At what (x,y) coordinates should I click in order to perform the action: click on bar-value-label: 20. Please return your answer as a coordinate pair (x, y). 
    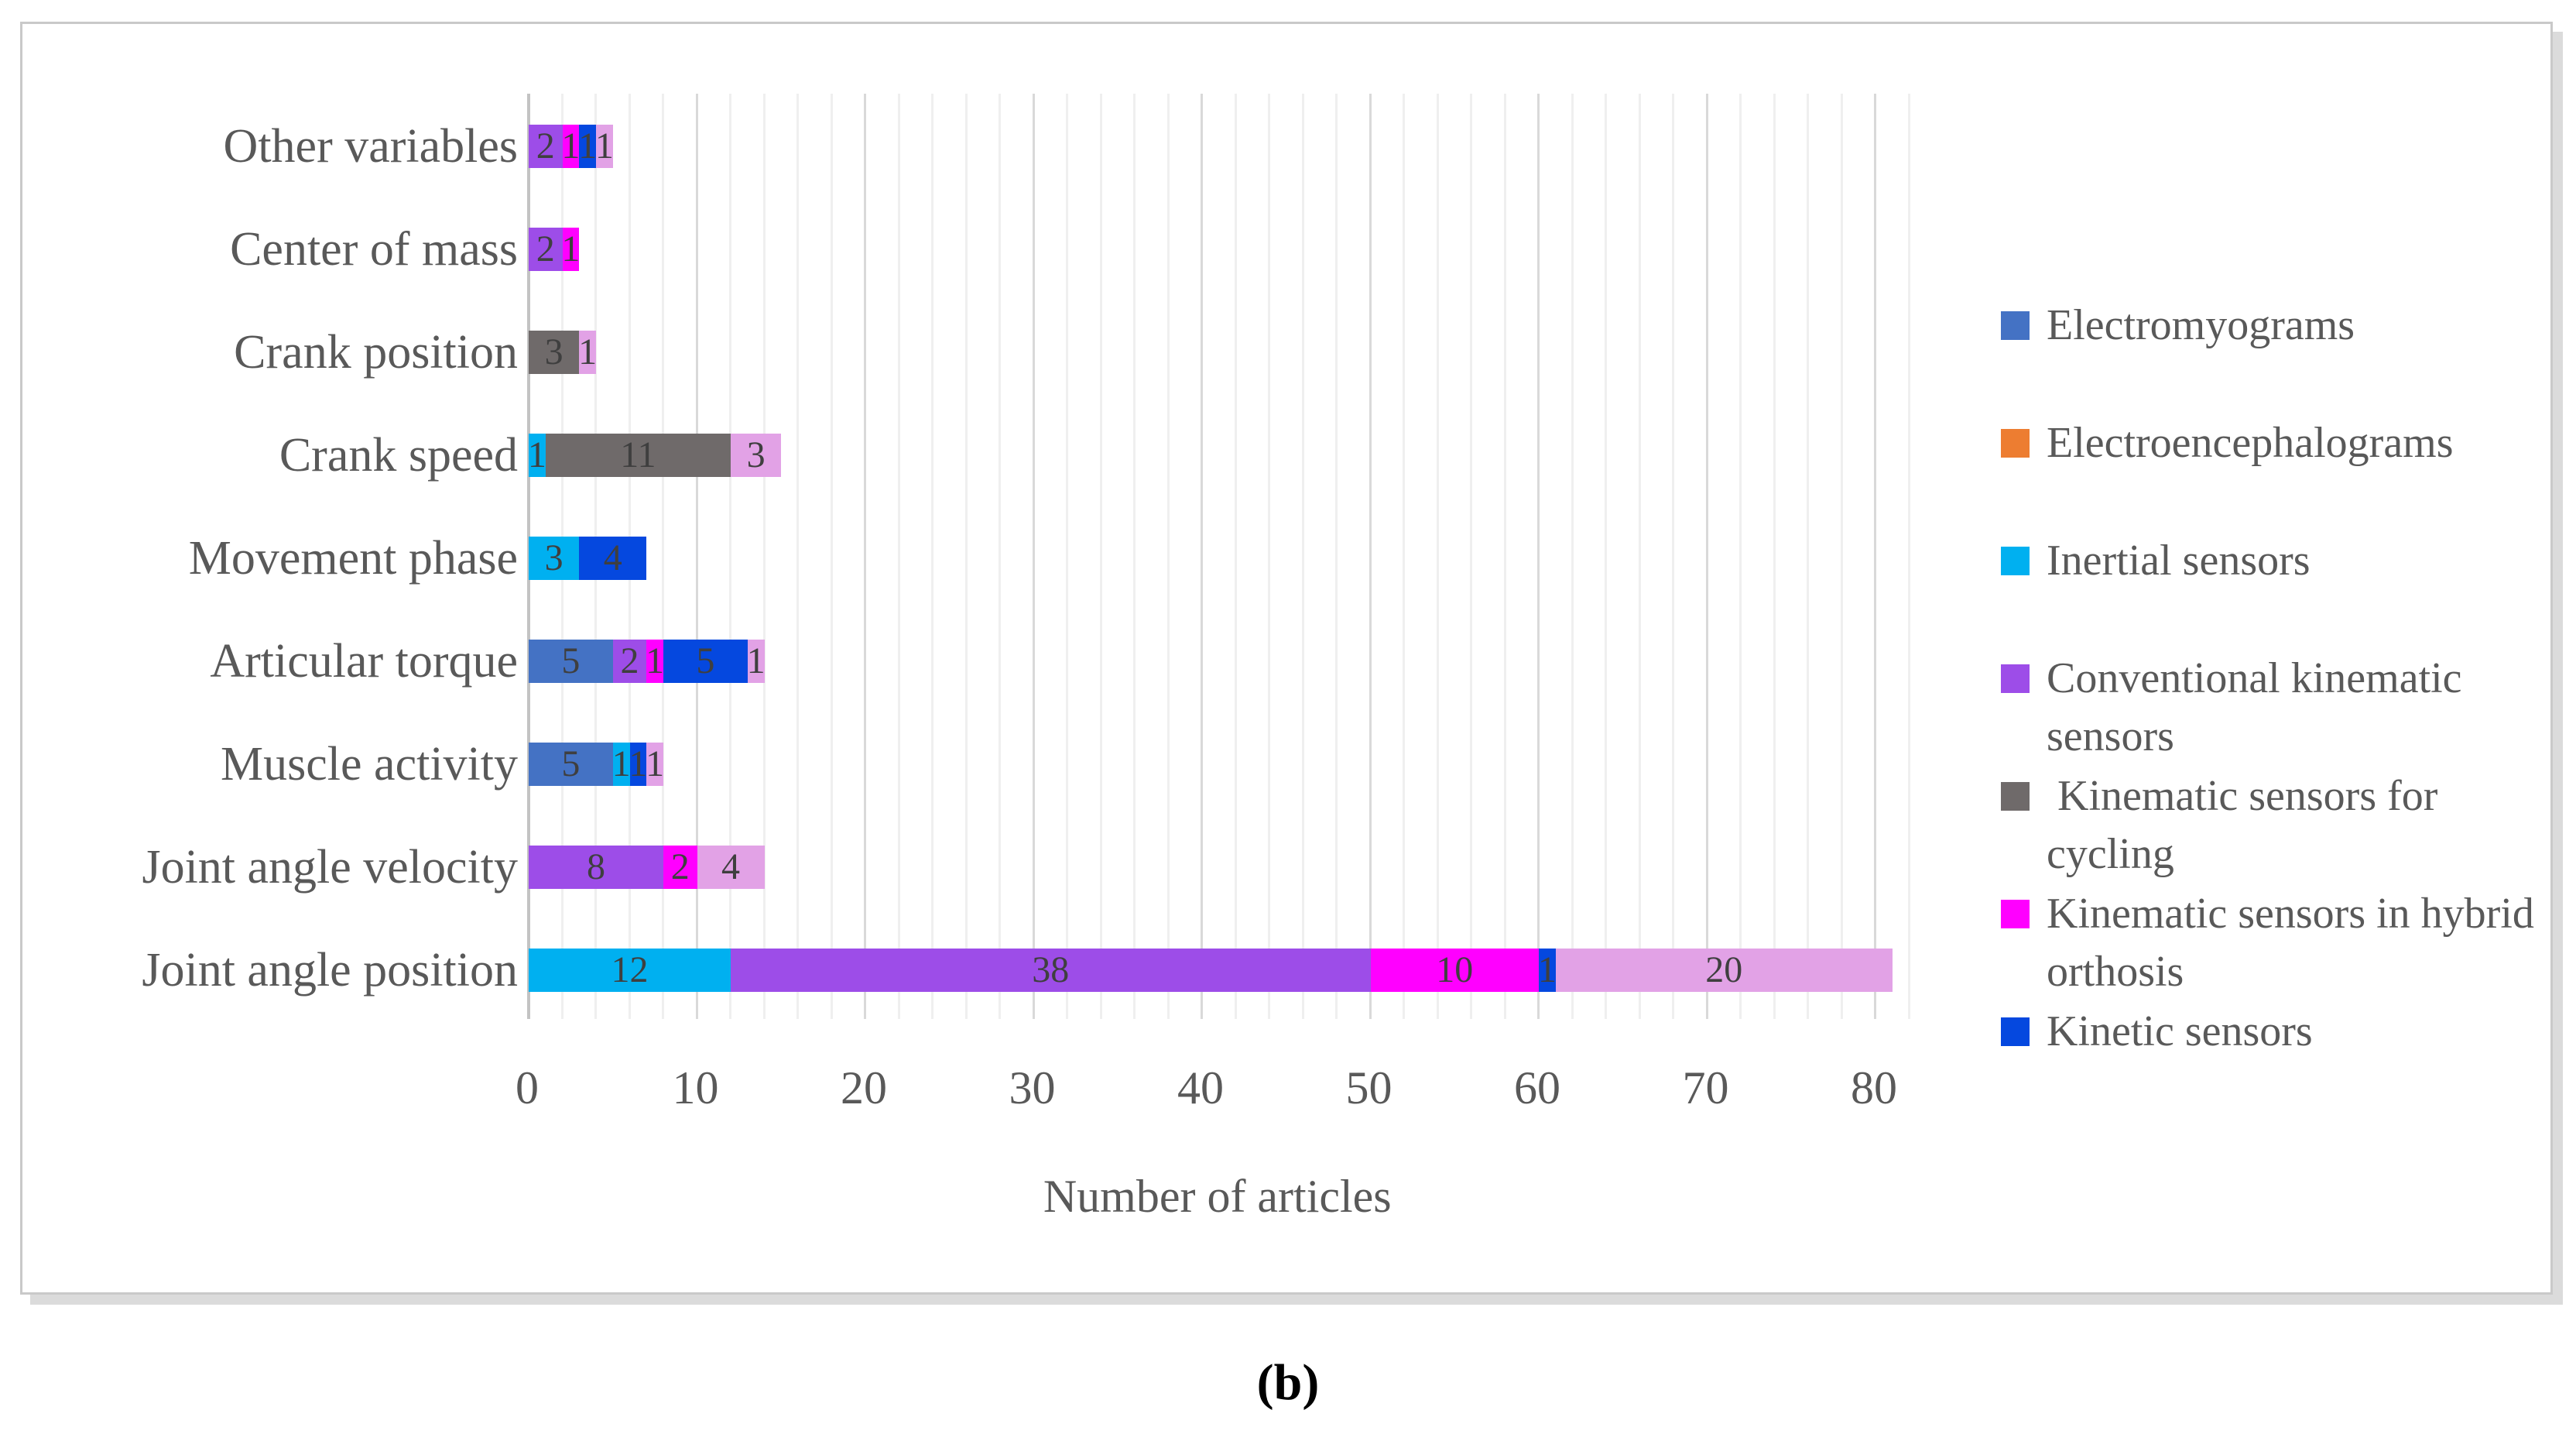
    Looking at the image, I should click on (1724, 969).